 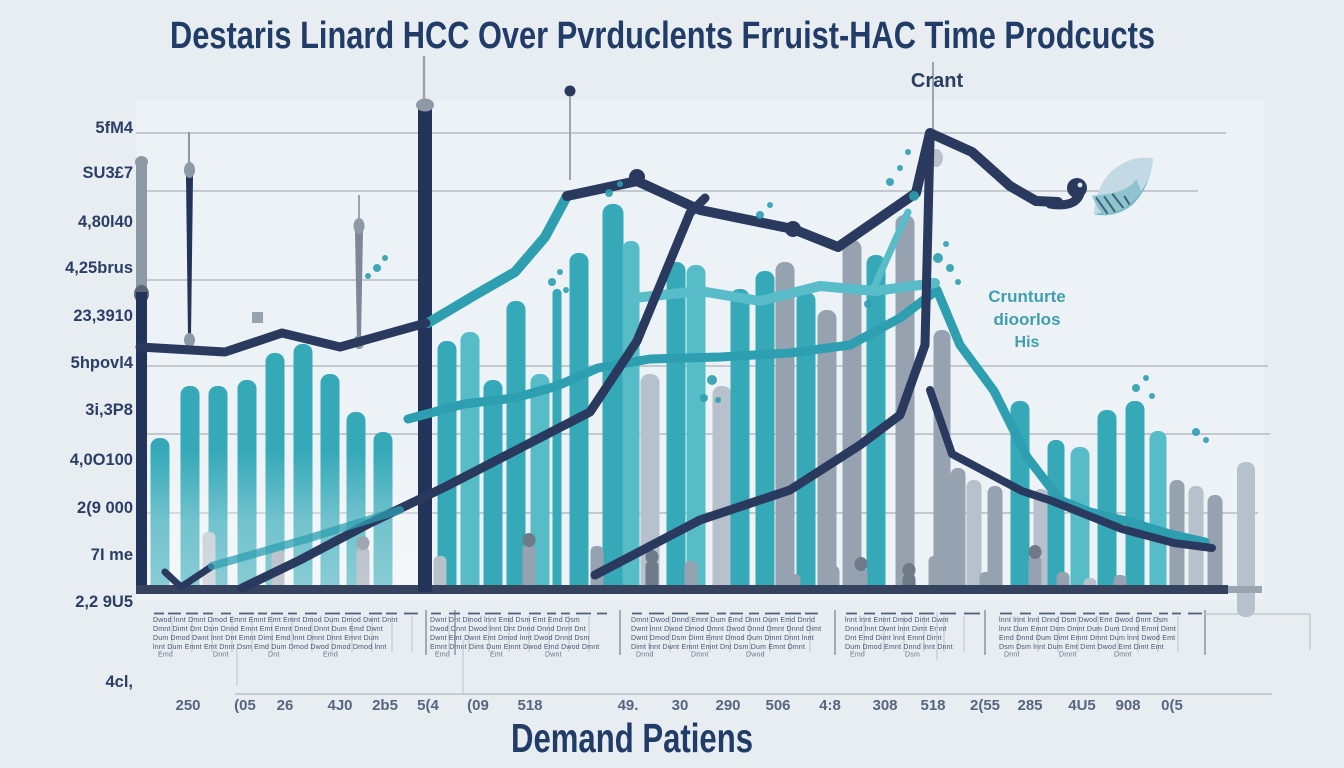 I want to click on svg-text: 7I me, so click(x=112, y=555).